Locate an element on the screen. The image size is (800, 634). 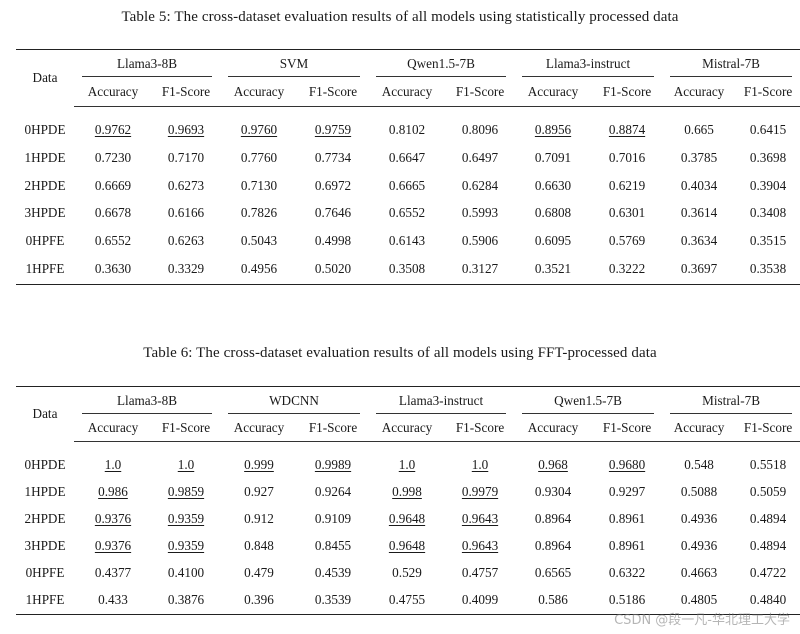
table-cell: 0.9304 is located at coordinates (553, 491).